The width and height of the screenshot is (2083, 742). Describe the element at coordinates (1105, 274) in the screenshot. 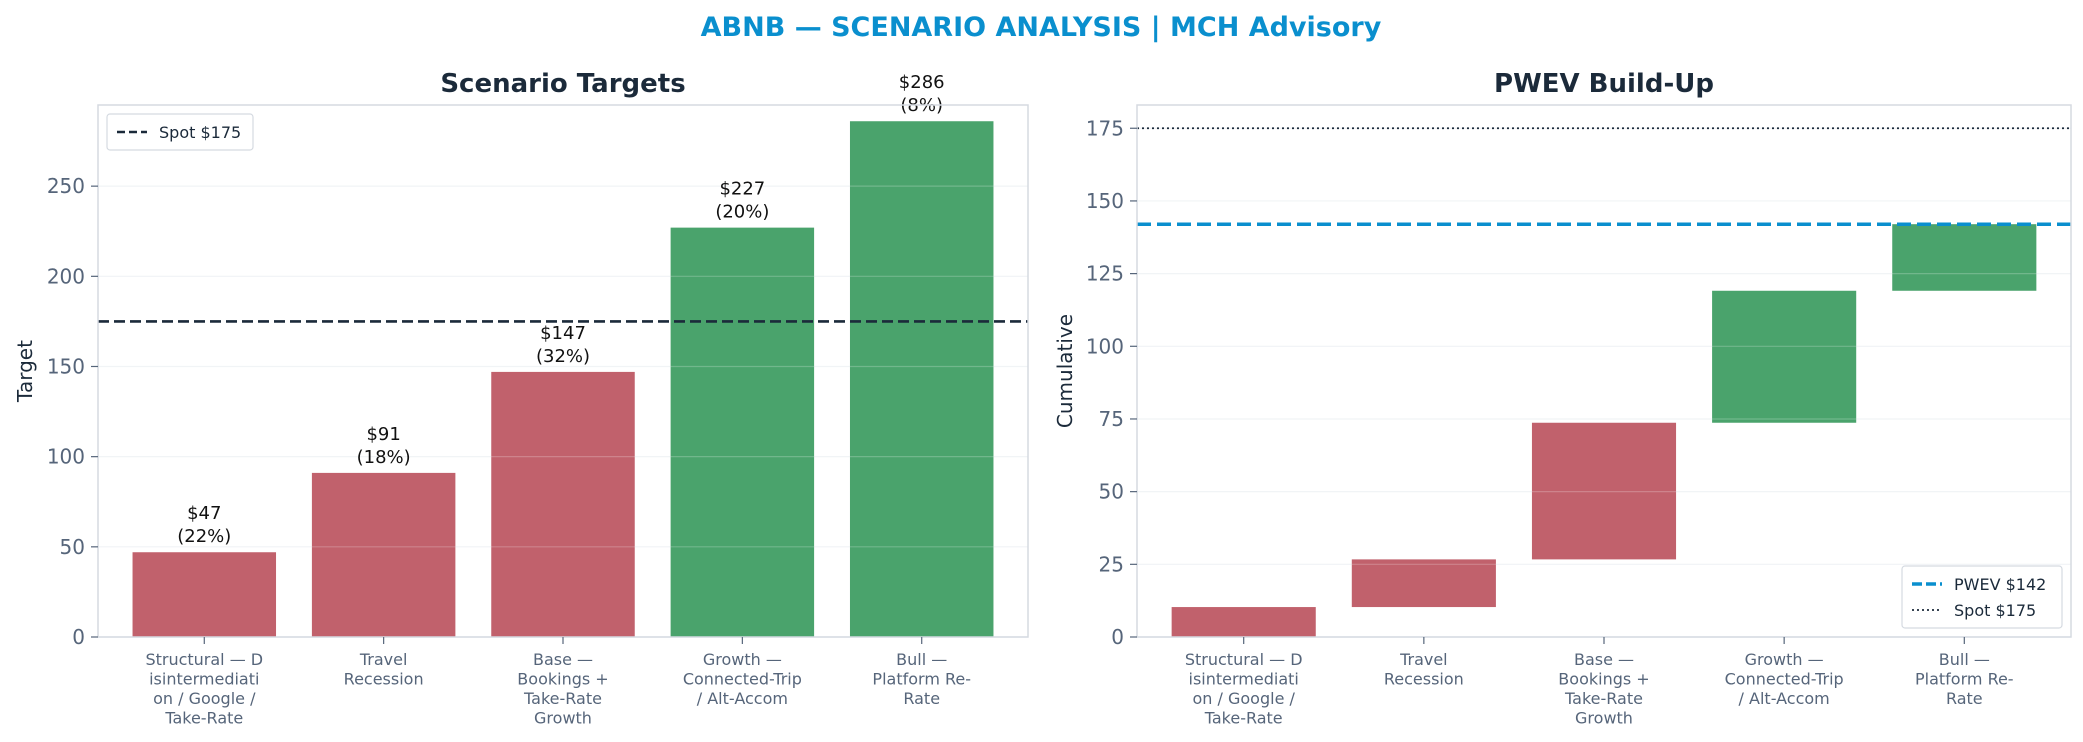

I see `y-tick-label: 125` at that location.